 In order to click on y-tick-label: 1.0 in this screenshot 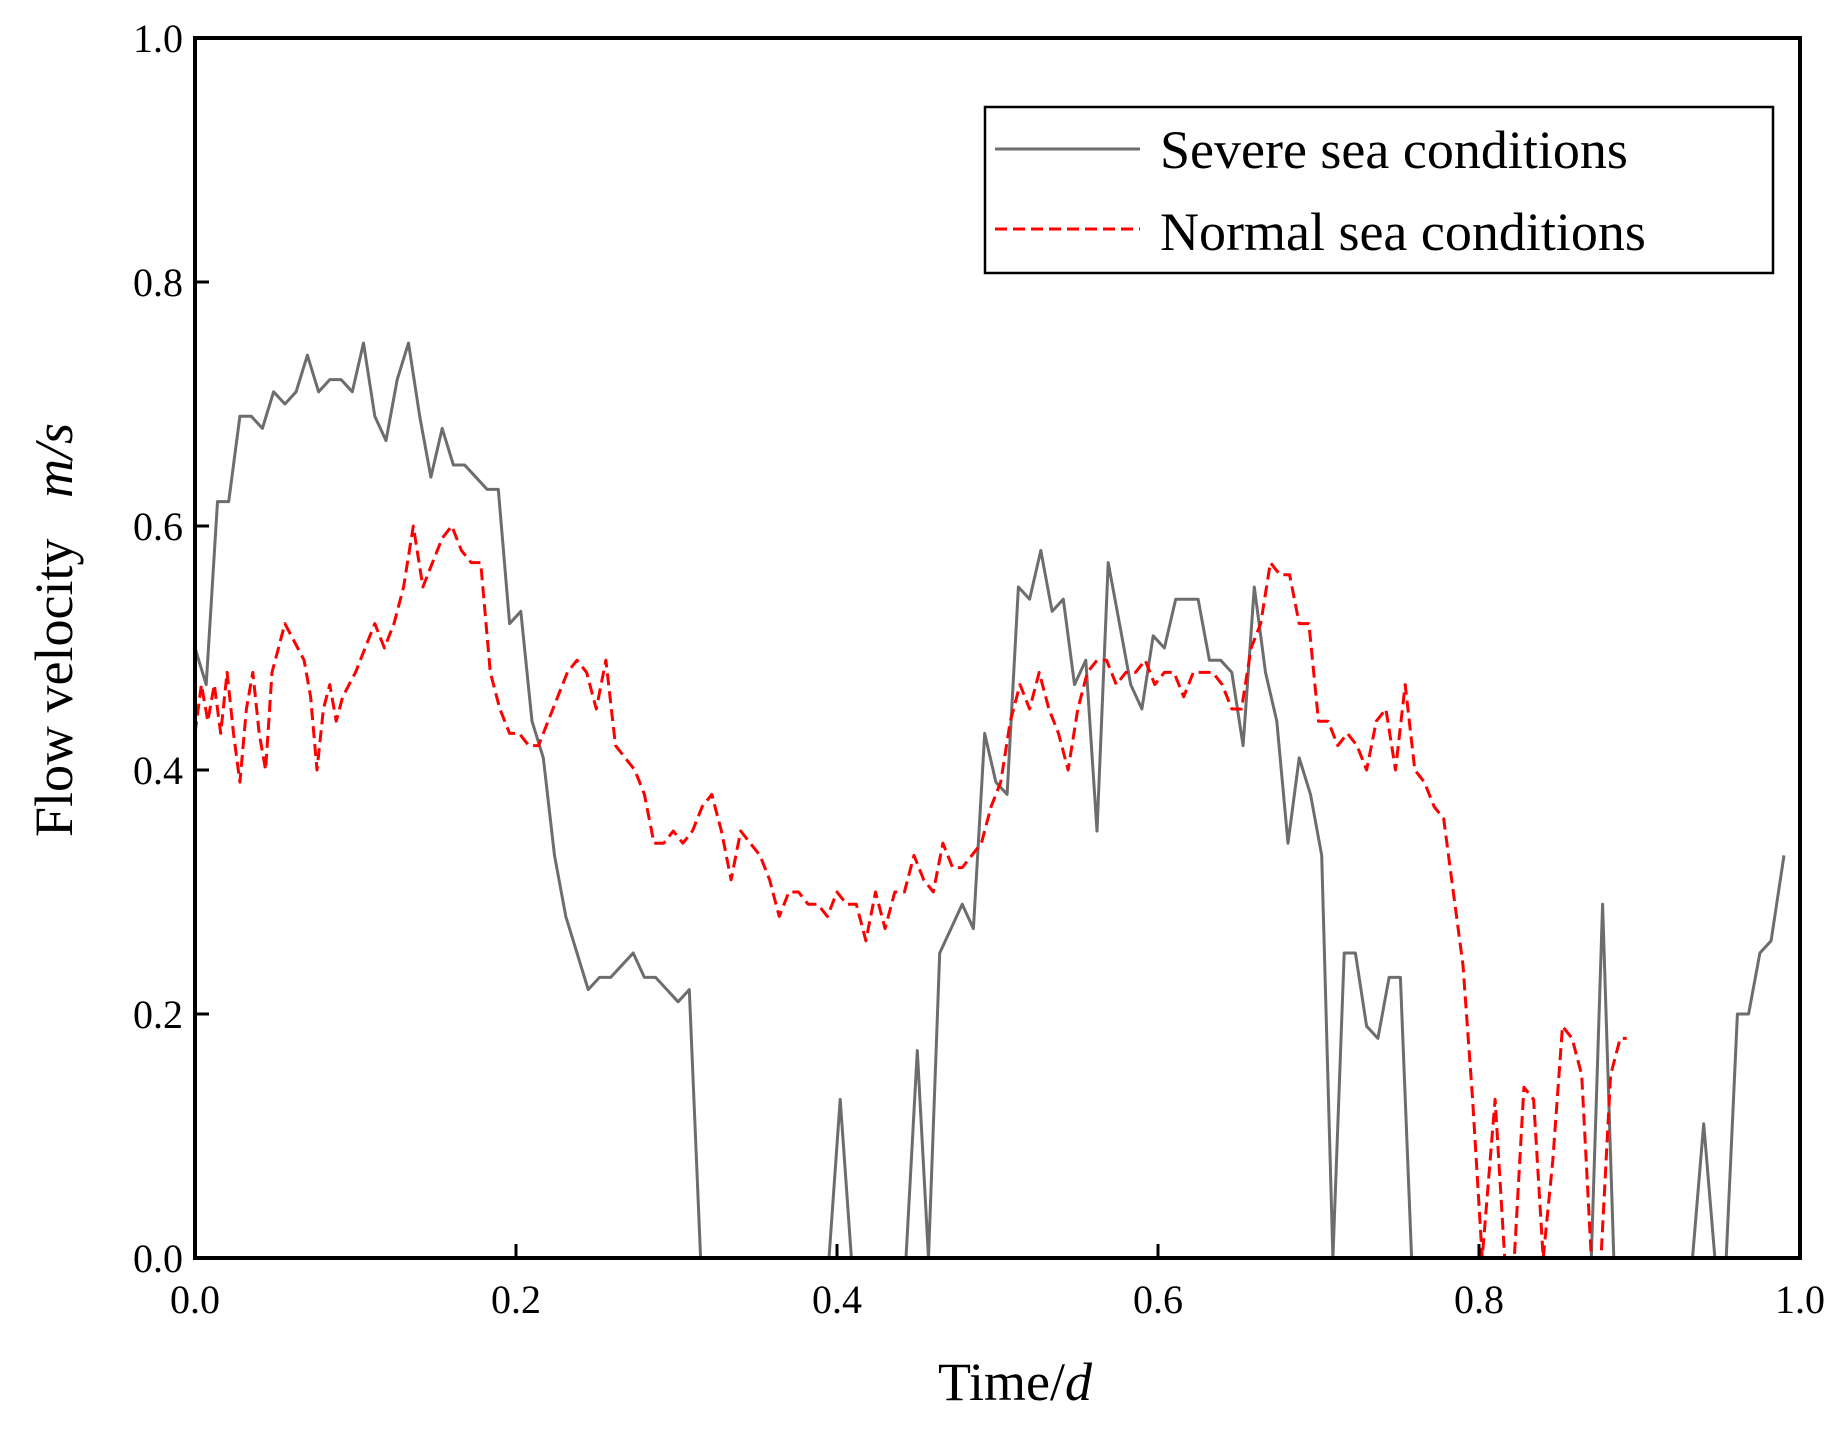, I will do `click(158, 38)`.